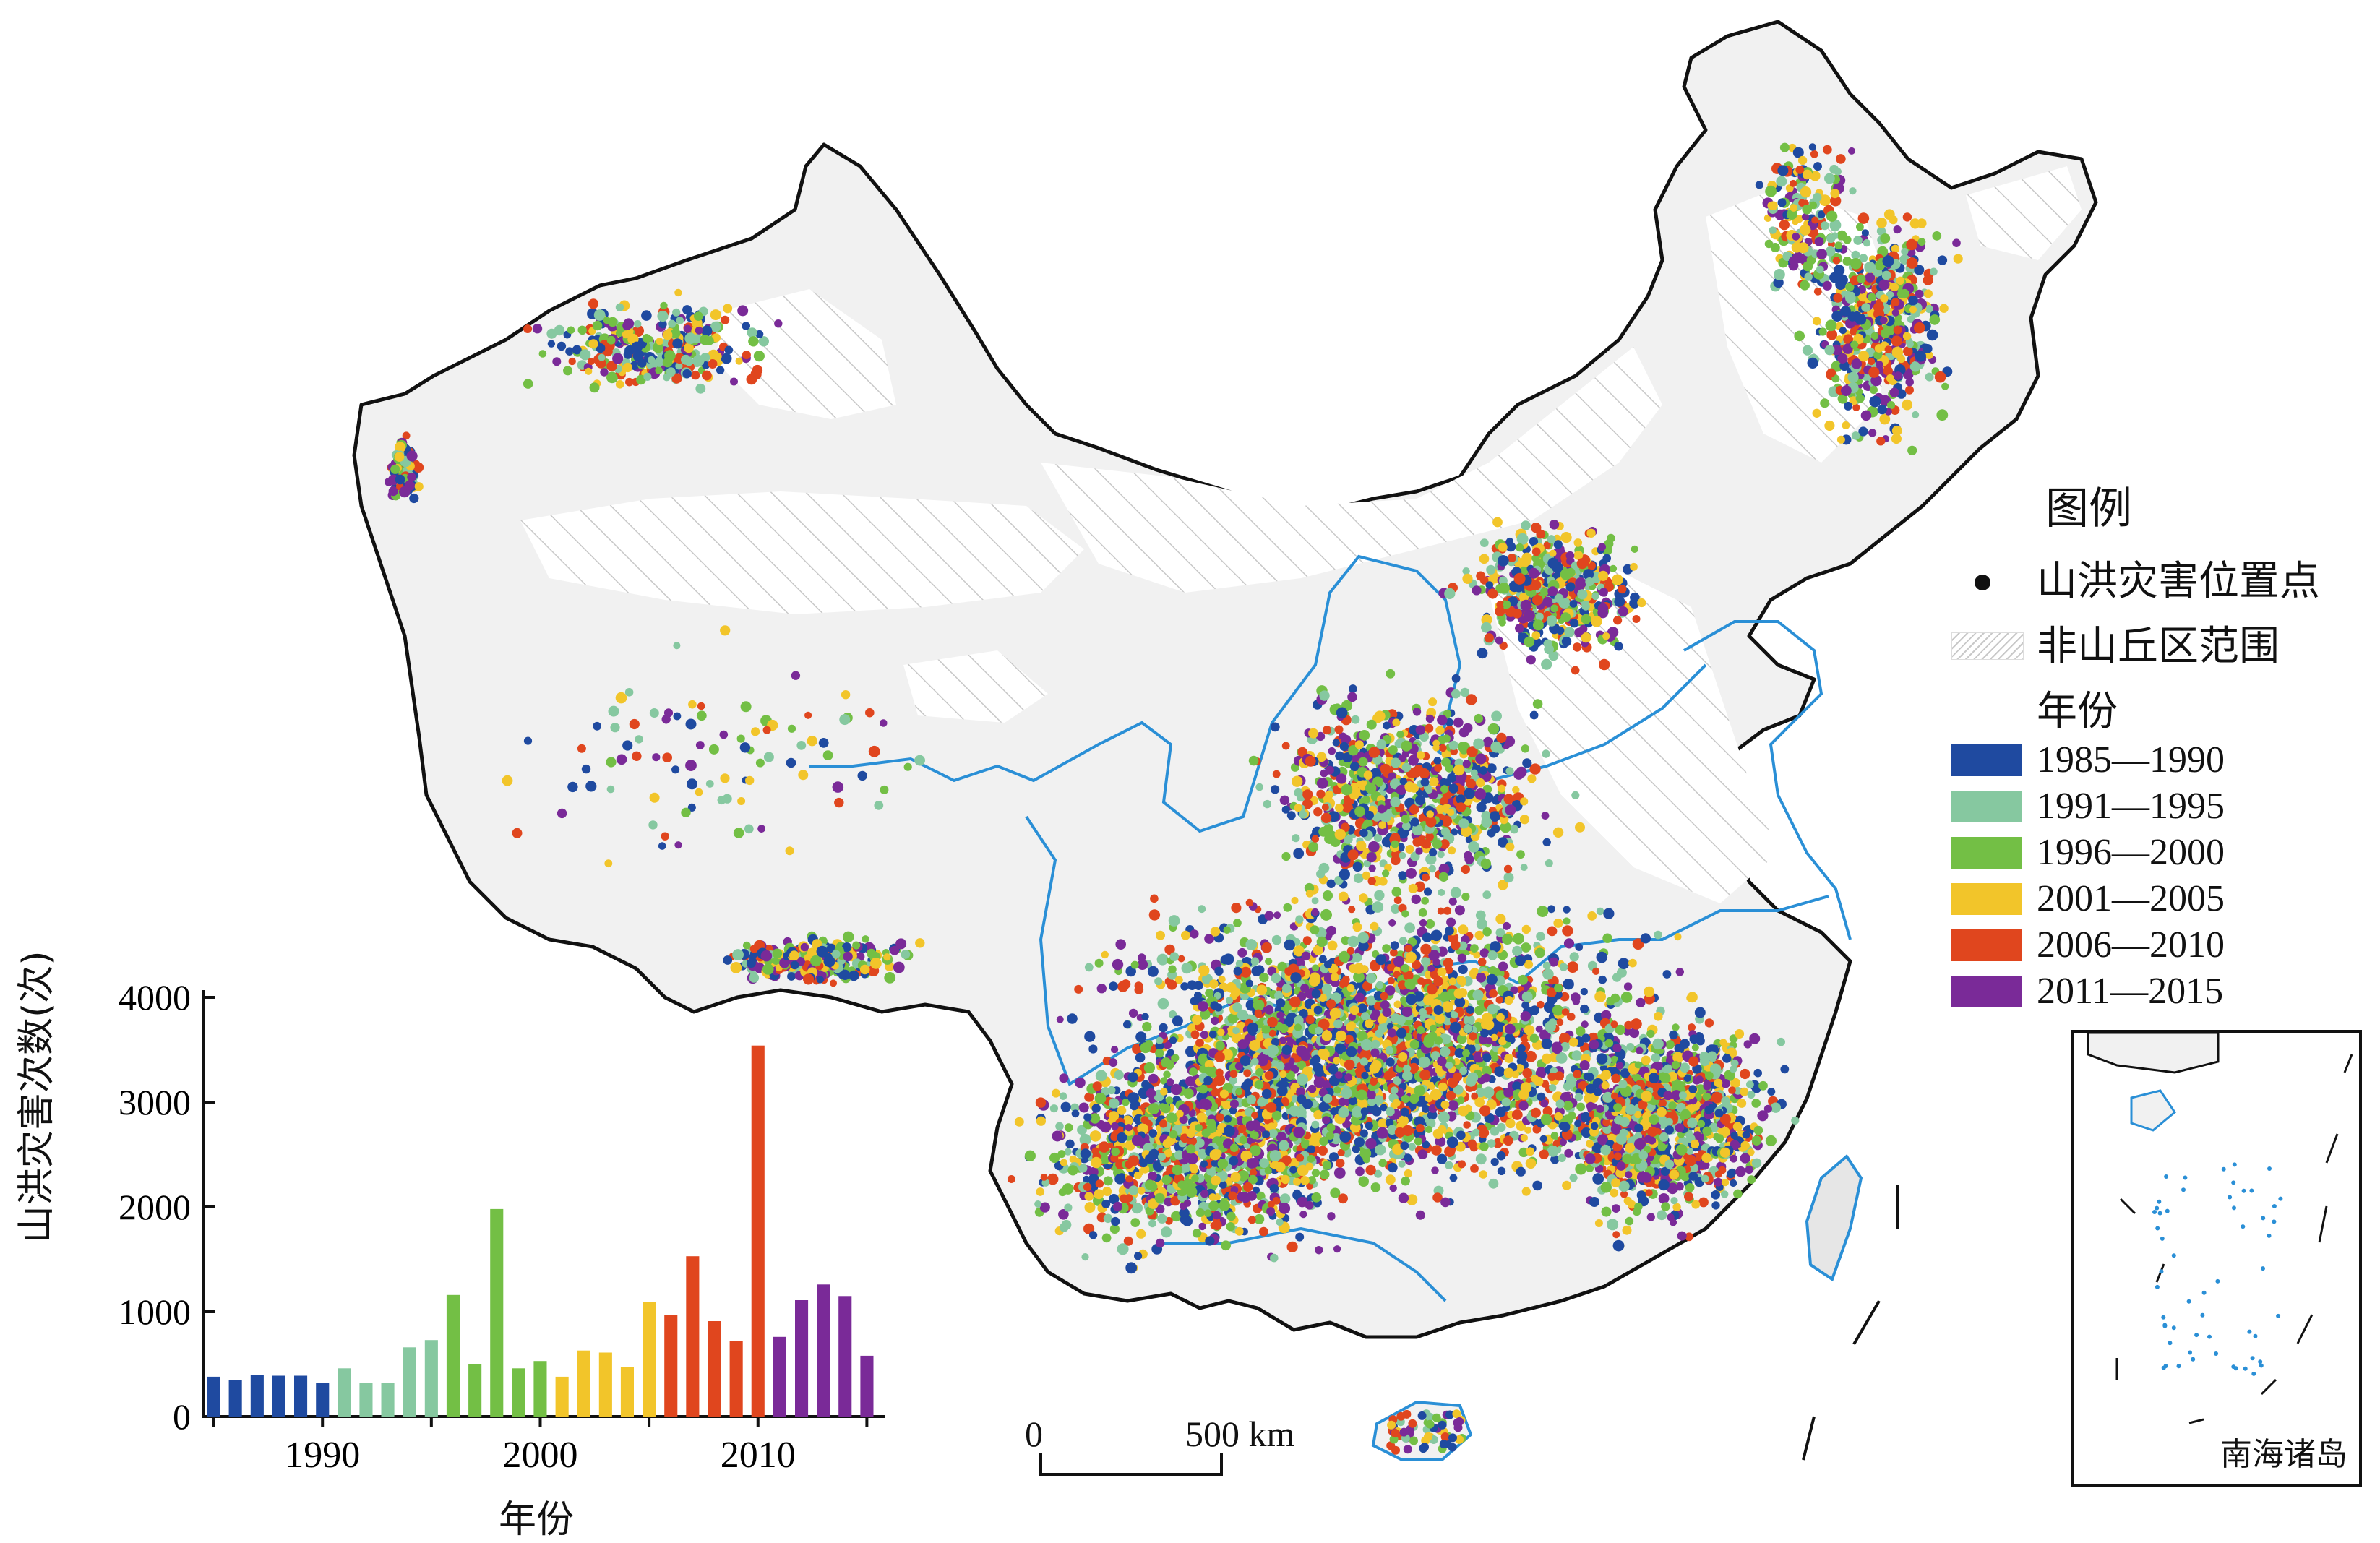 This screenshot has width=2380, height=1543. I want to click on legend-period-label: 1996—2000, so click(2131, 852).